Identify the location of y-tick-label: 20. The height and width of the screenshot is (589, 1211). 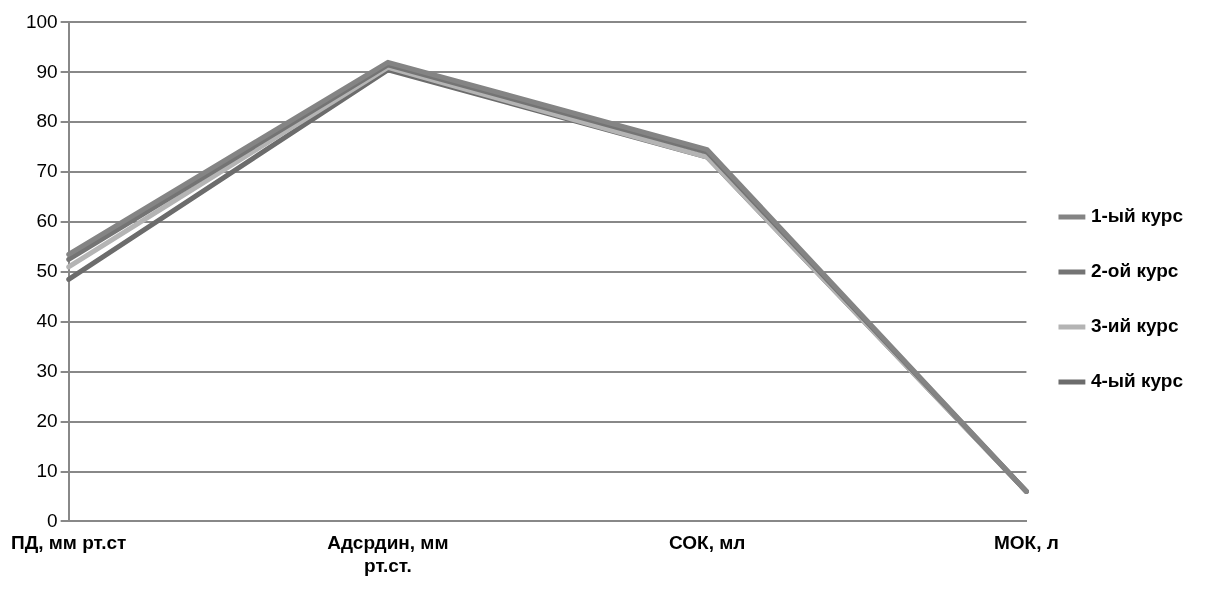
(47, 420).